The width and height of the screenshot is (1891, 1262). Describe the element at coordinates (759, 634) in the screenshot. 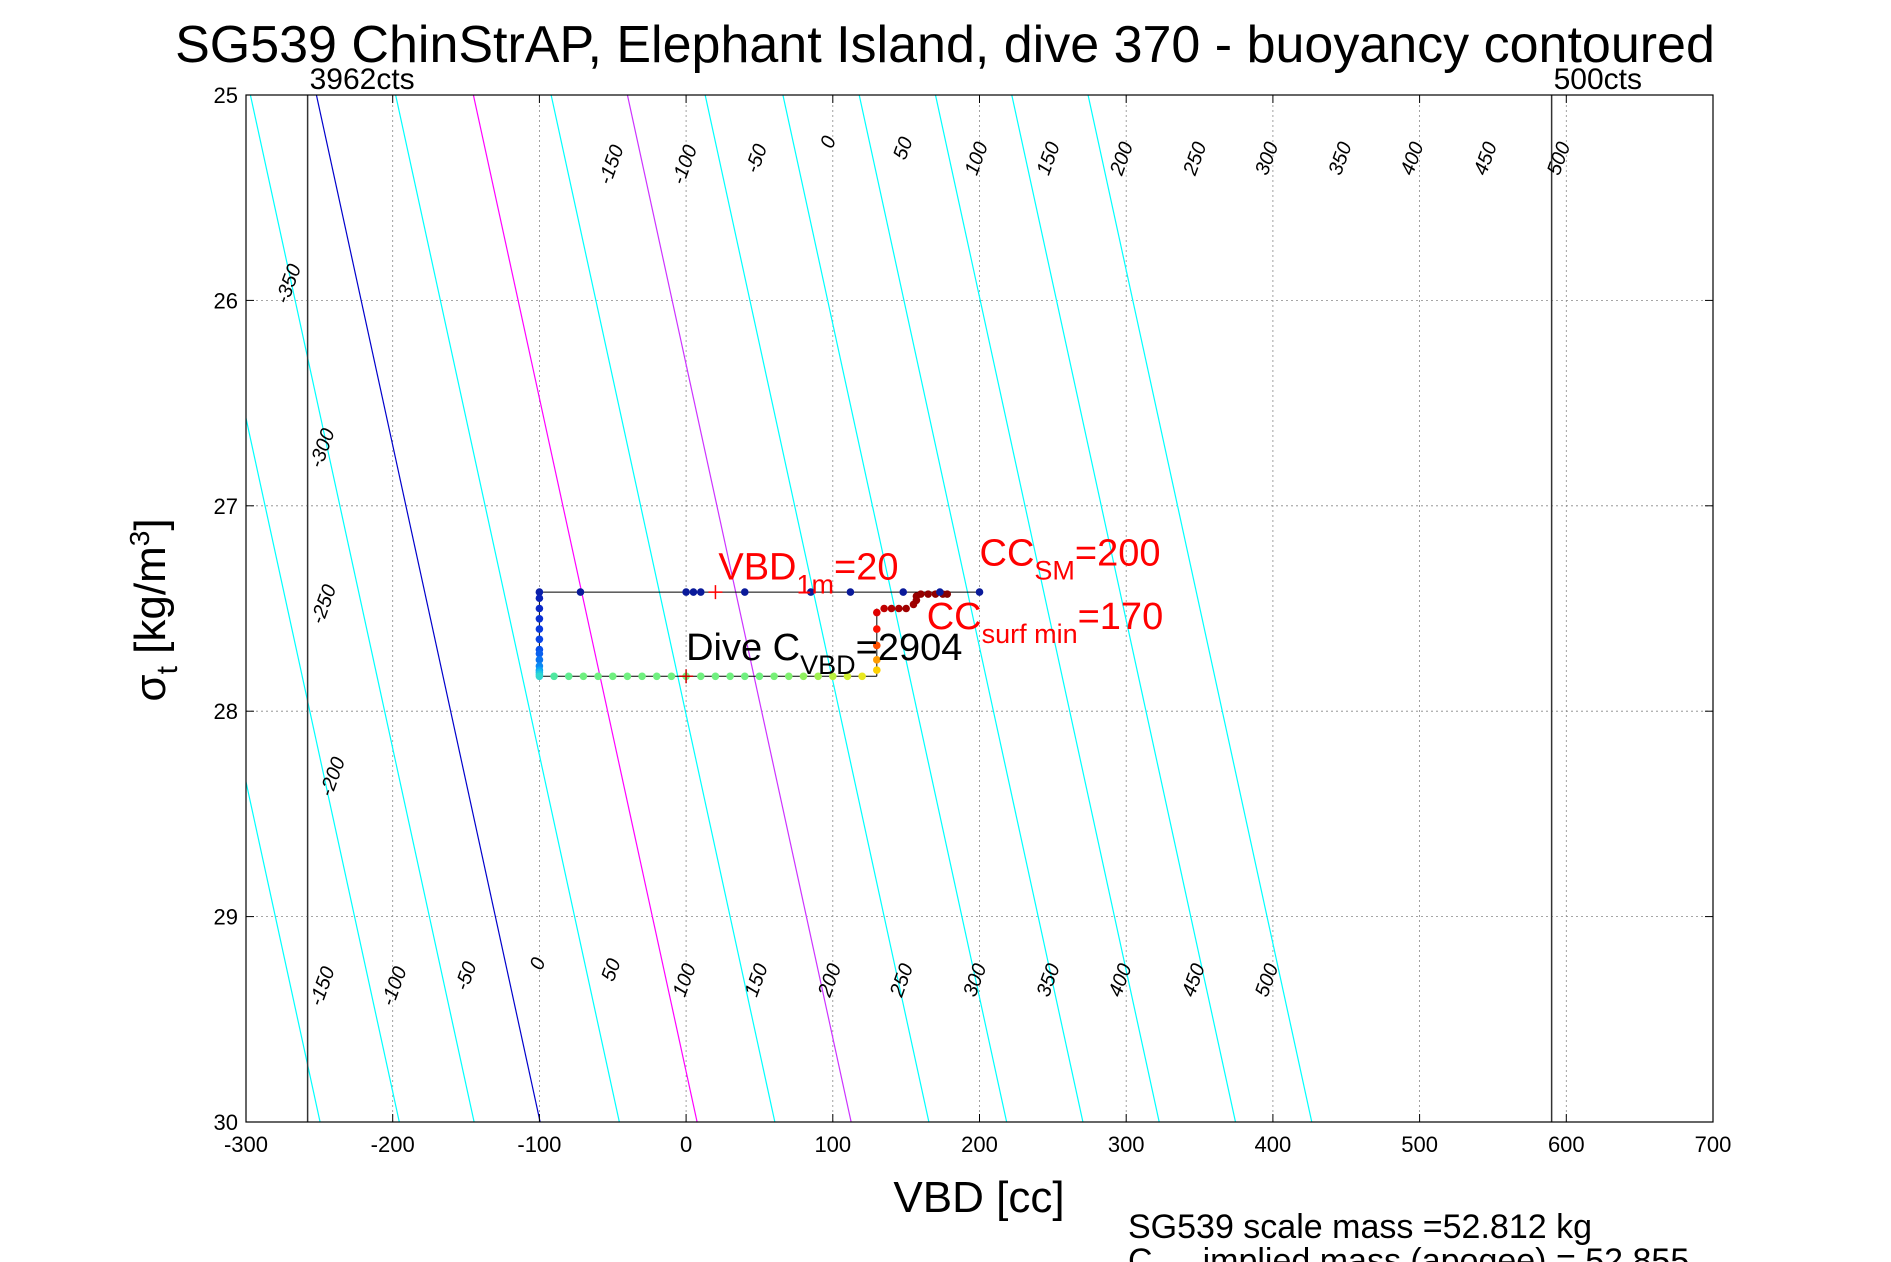

I see `dive-trajectory` at that location.